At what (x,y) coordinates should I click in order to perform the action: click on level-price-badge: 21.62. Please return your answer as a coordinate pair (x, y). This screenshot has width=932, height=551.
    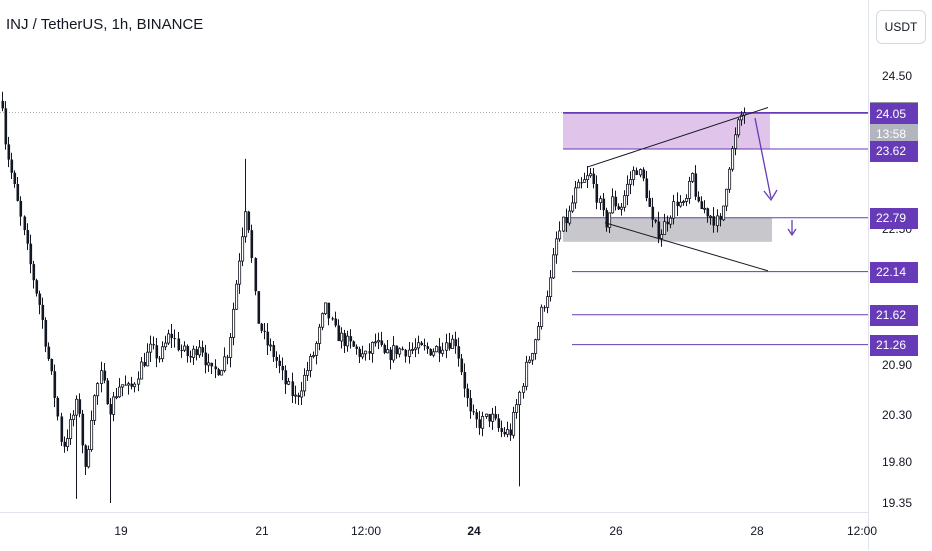
    Looking at the image, I should click on (894, 315).